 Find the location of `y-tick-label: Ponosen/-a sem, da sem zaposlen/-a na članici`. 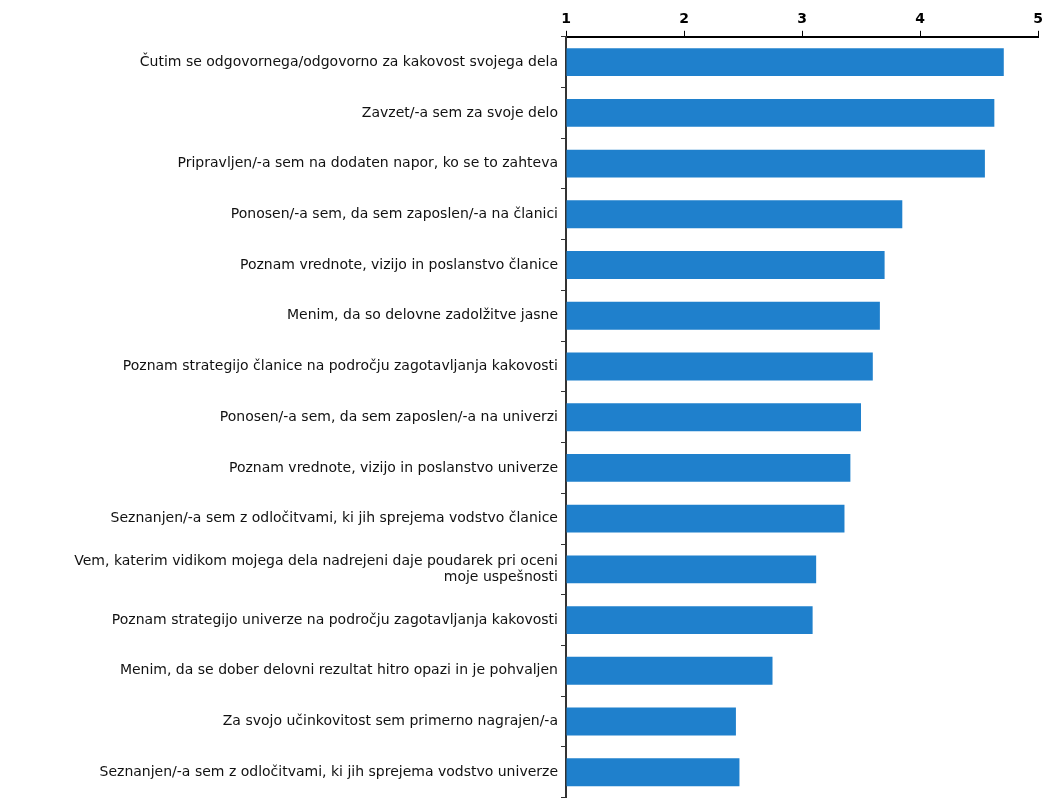

y-tick-label: Ponosen/-a sem, da sem zaposlen/-a na članici is located at coordinates (394, 212).